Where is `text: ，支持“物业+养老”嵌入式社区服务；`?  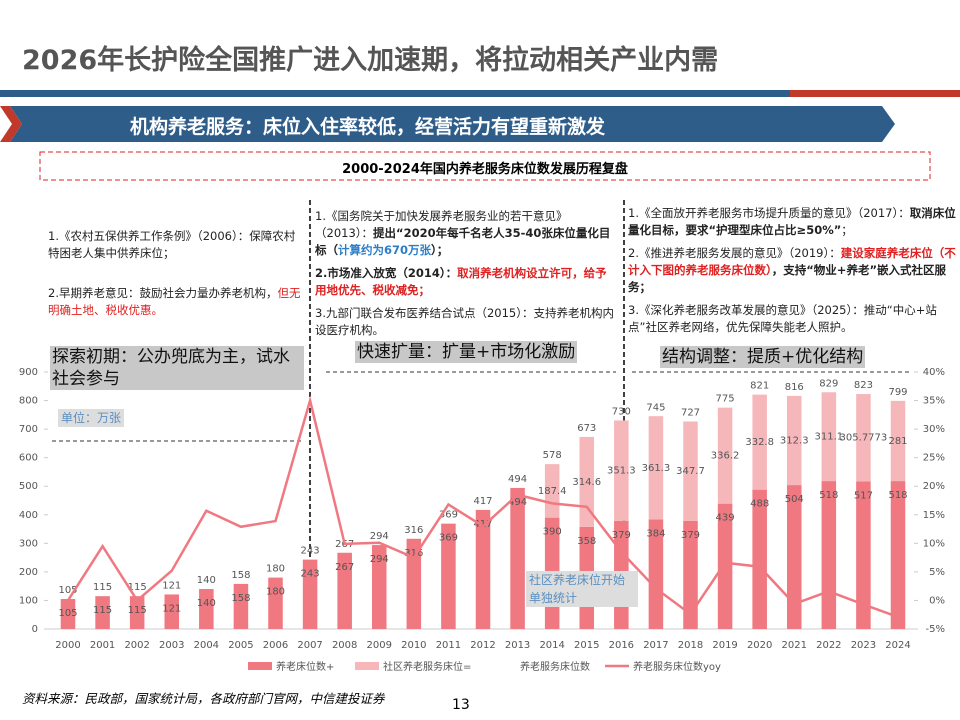 text: ，支持“物业+养老”嵌入式社区服务； is located at coordinates (787, 278).